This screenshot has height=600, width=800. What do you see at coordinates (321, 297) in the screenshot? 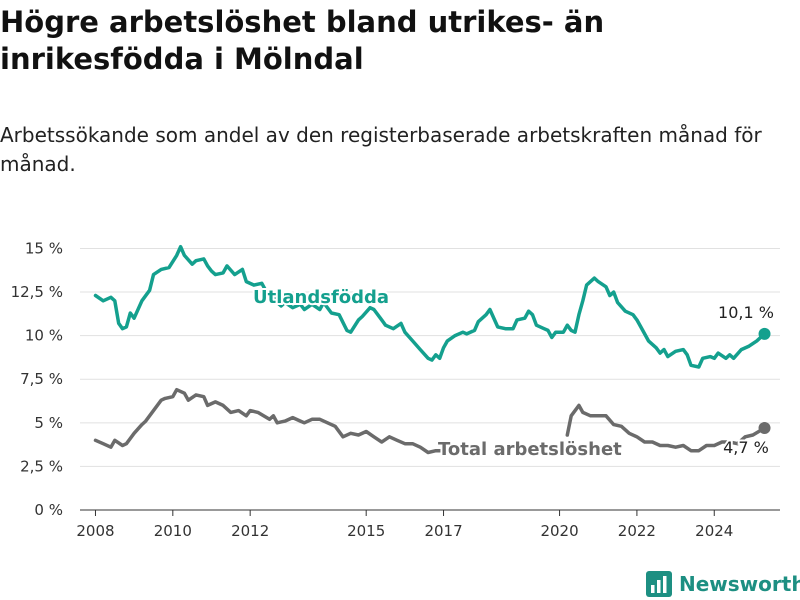
I see `series-label: Utlandsfödda` at bounding box center [321, 297].